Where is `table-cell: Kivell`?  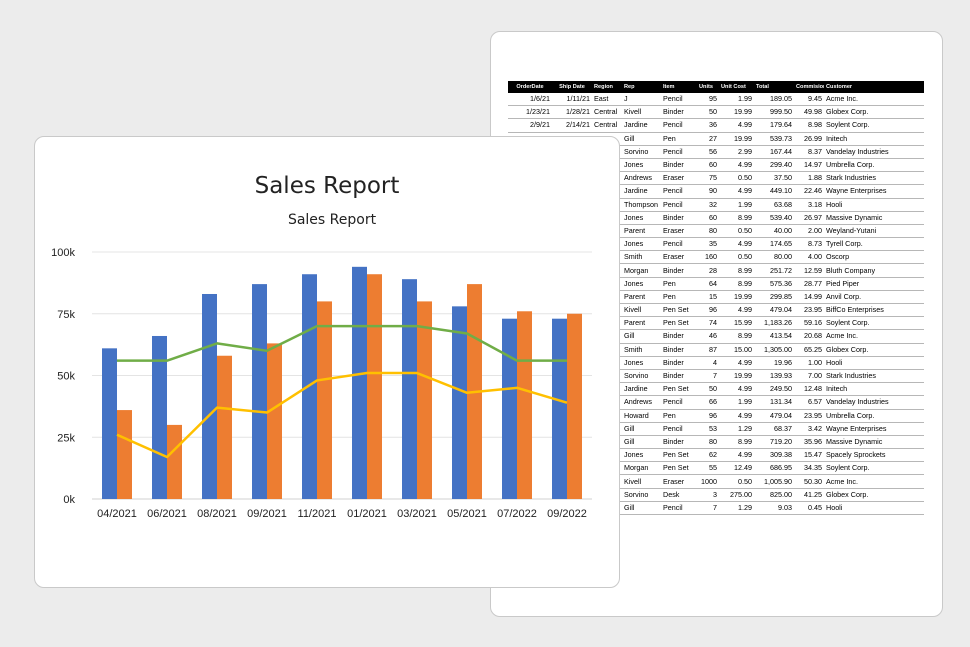 table-cell: Kivell is located at coordinates (641, 112).